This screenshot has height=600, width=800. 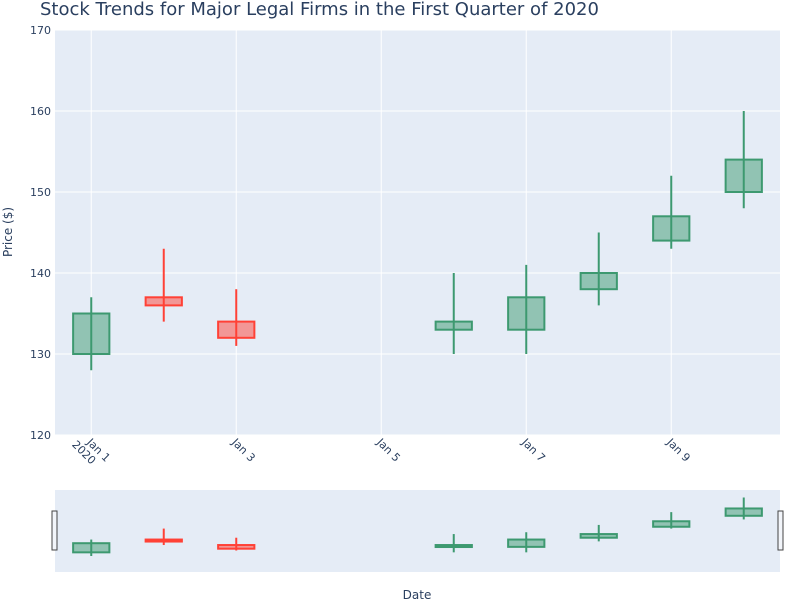 I want to click on range-slider-right-handle, so click(x=780, y=530).